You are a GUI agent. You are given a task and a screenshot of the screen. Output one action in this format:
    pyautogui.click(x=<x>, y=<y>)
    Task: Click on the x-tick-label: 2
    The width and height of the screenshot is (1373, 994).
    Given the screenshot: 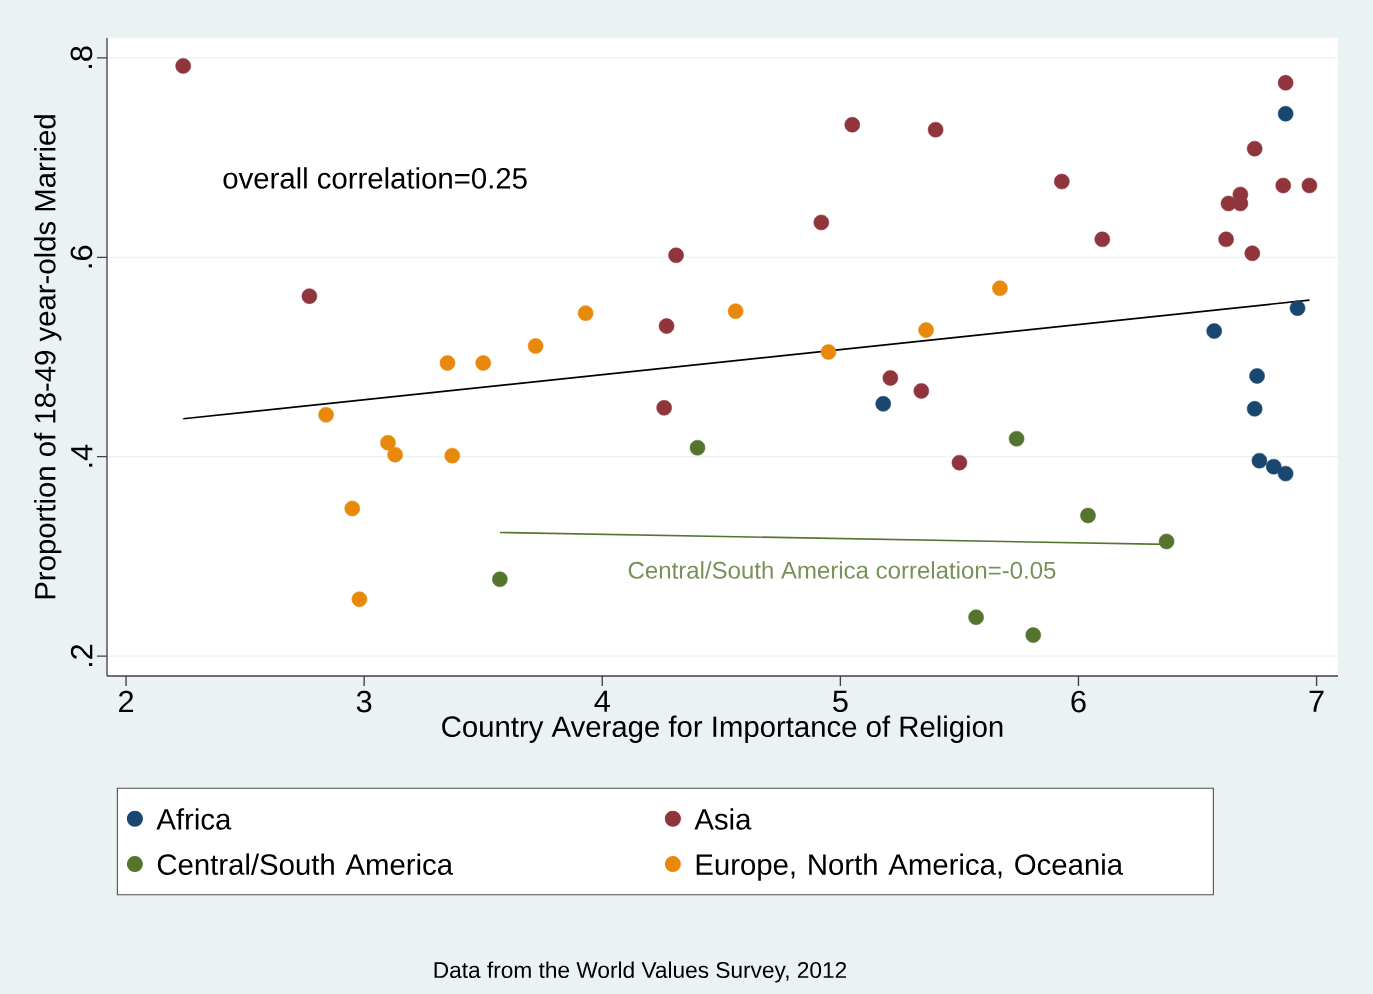 What is the action you would take?
    pyautogui.click(x=126, y=701)
    